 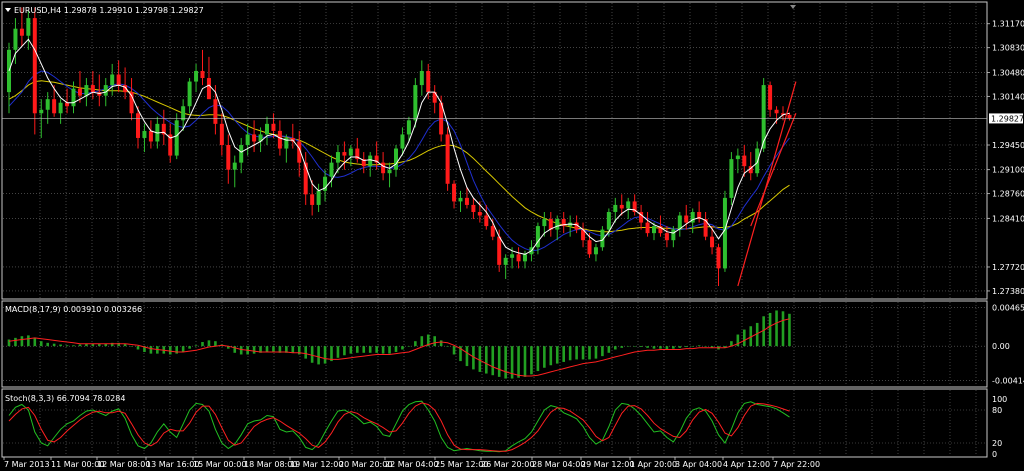 What do you see at coordinates (270, 464) in the screenshot?
I see `time-label: 18 Mar 08:00` at bounding box center [270, 464].